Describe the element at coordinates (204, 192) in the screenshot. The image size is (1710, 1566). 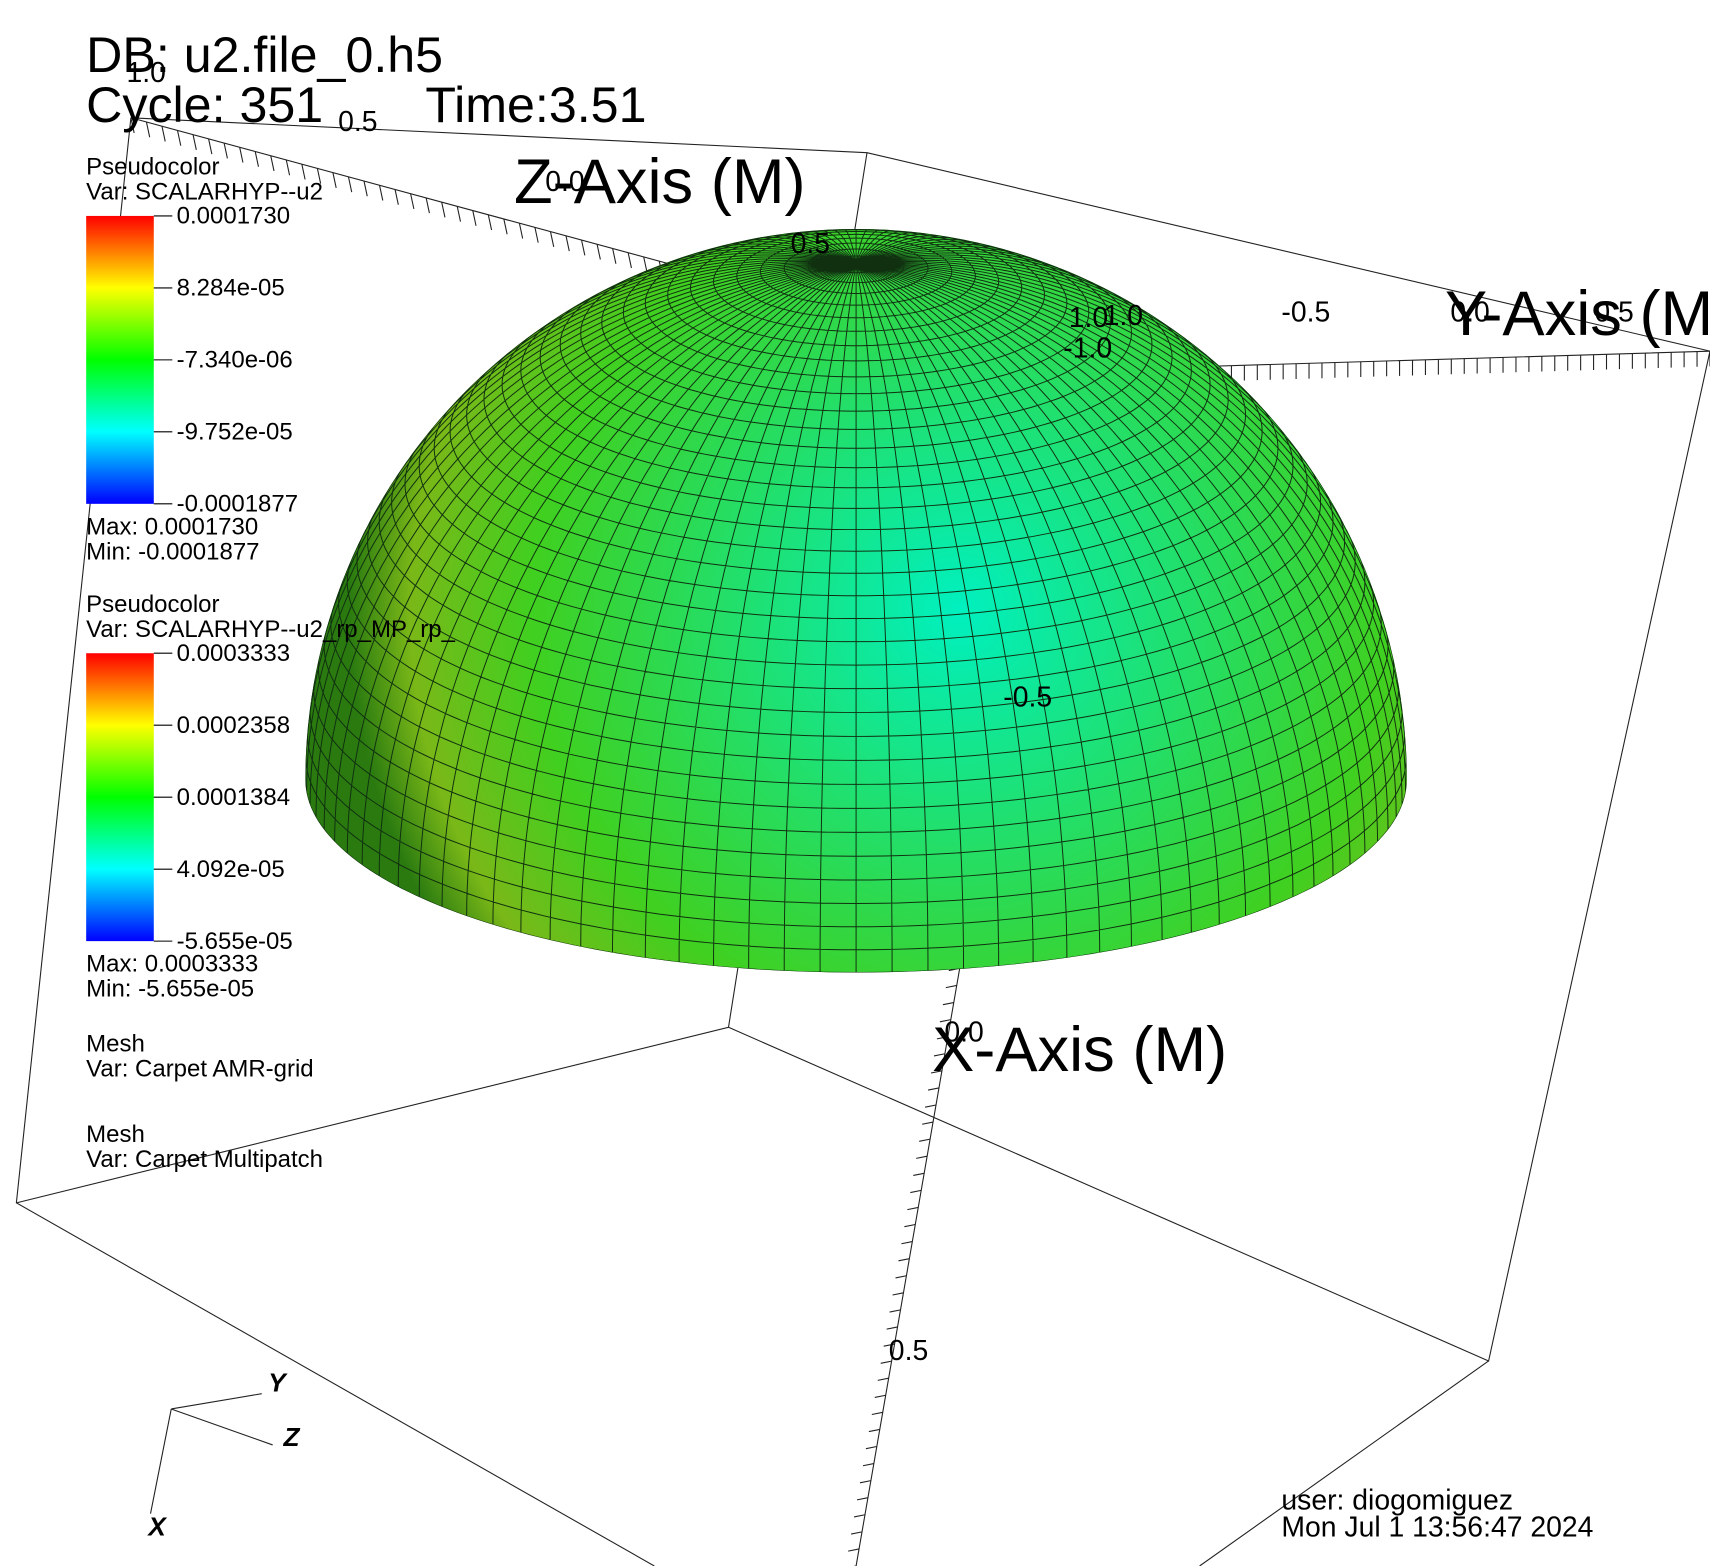
I see `legend-var: Var: SCALARHYP--u2` at that location.